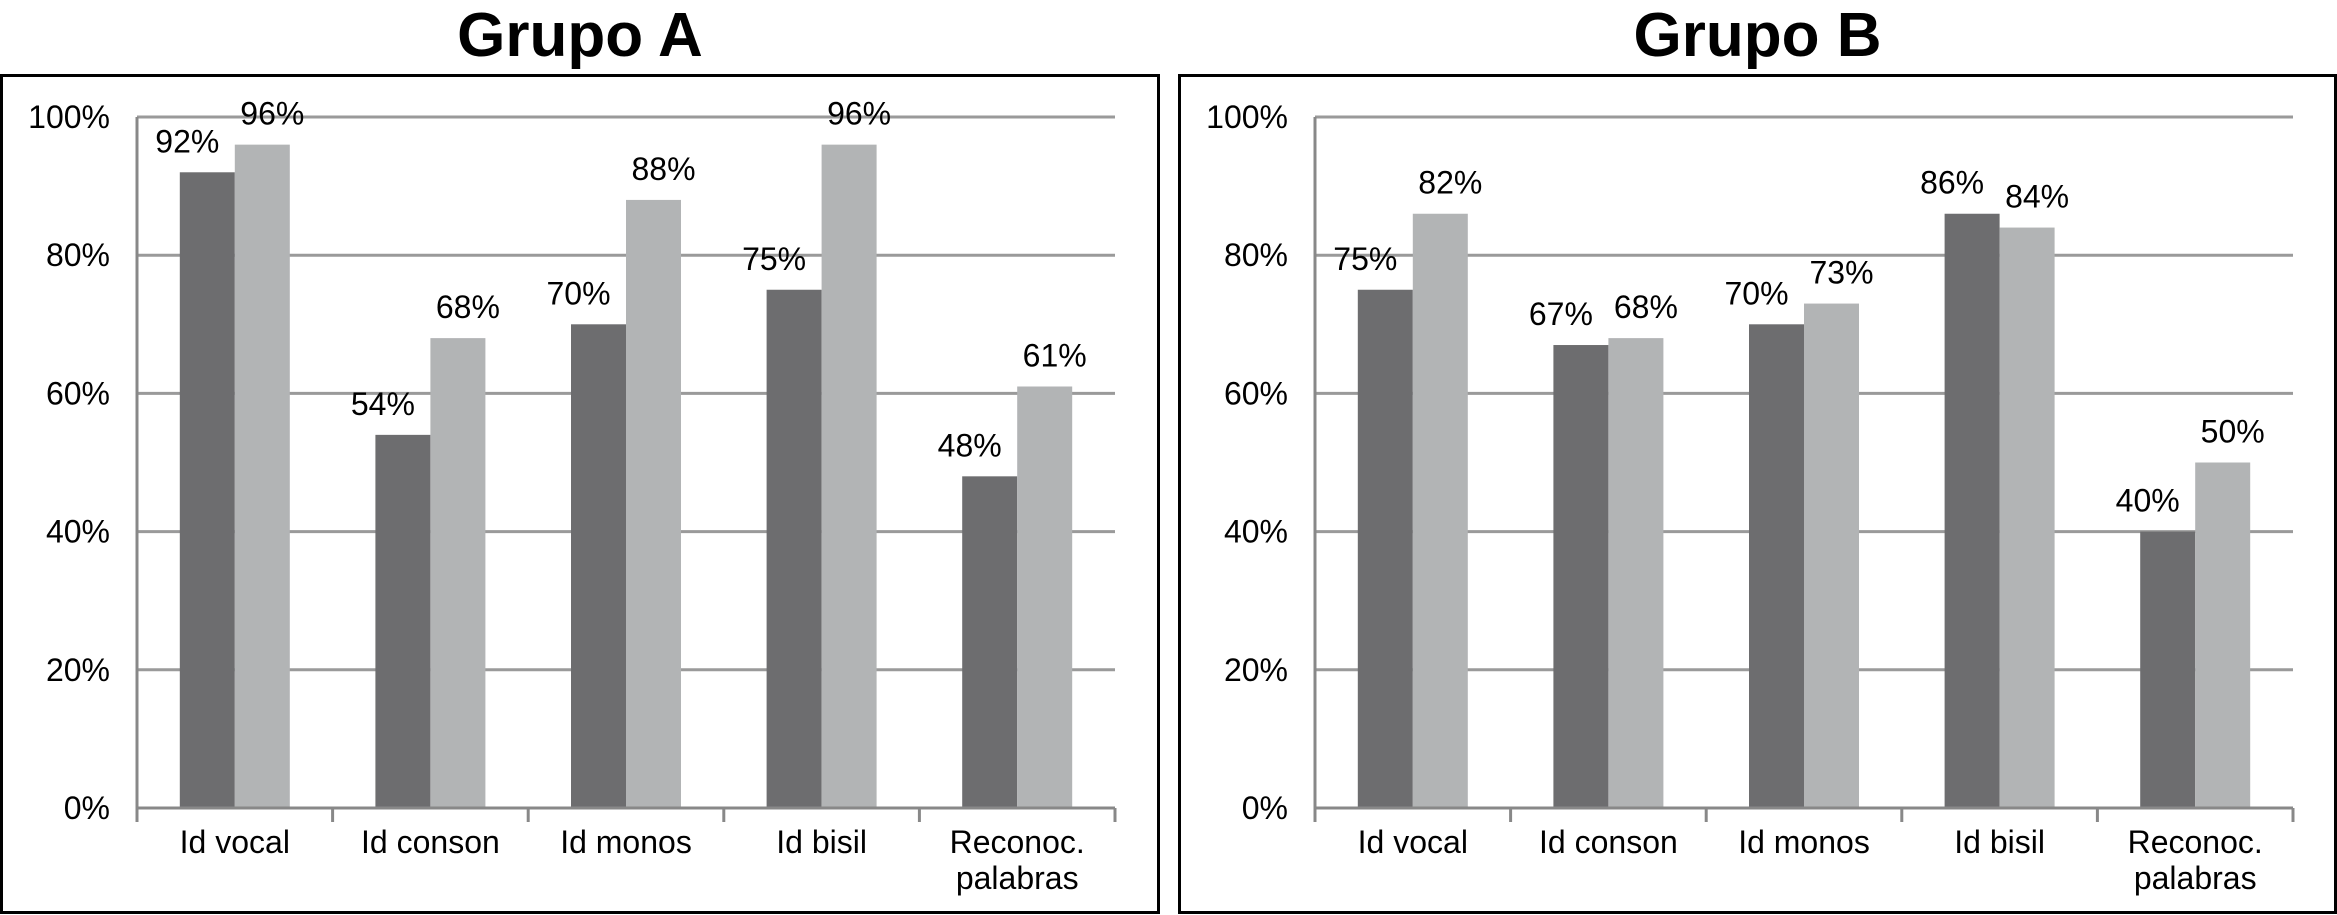  What do you see at coordinates (1450, 183) in the screenshot?
I see `data-label: 82%` at bounding box center [1450, 183].